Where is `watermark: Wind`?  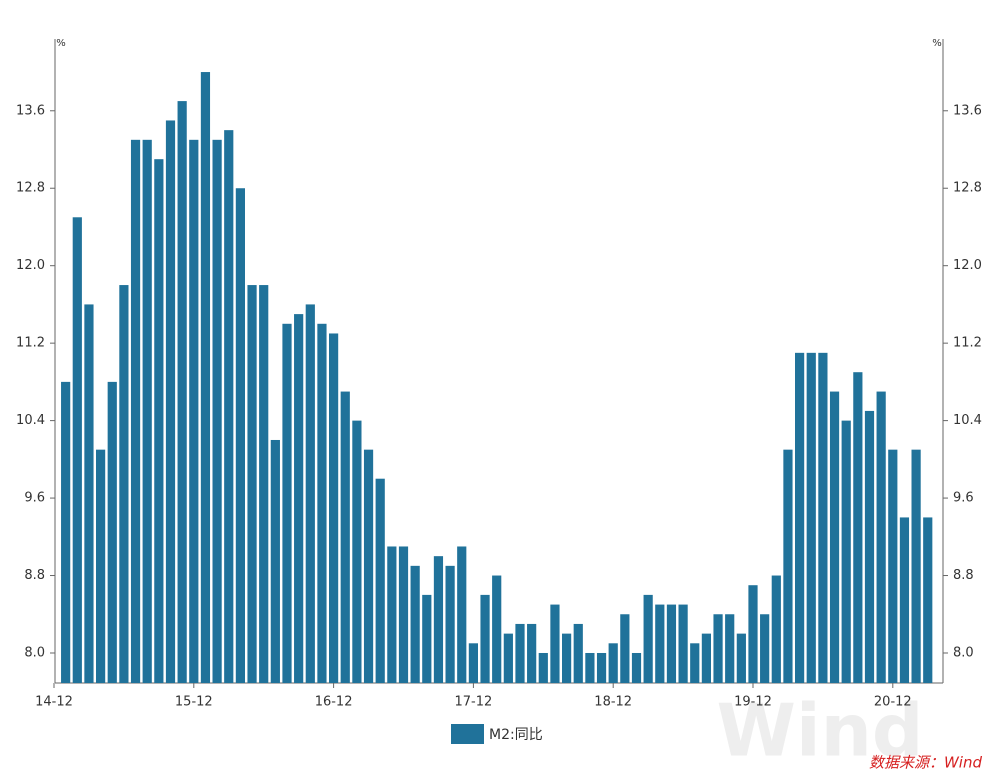 watermark: Wind is located at coordinates (820, 731).